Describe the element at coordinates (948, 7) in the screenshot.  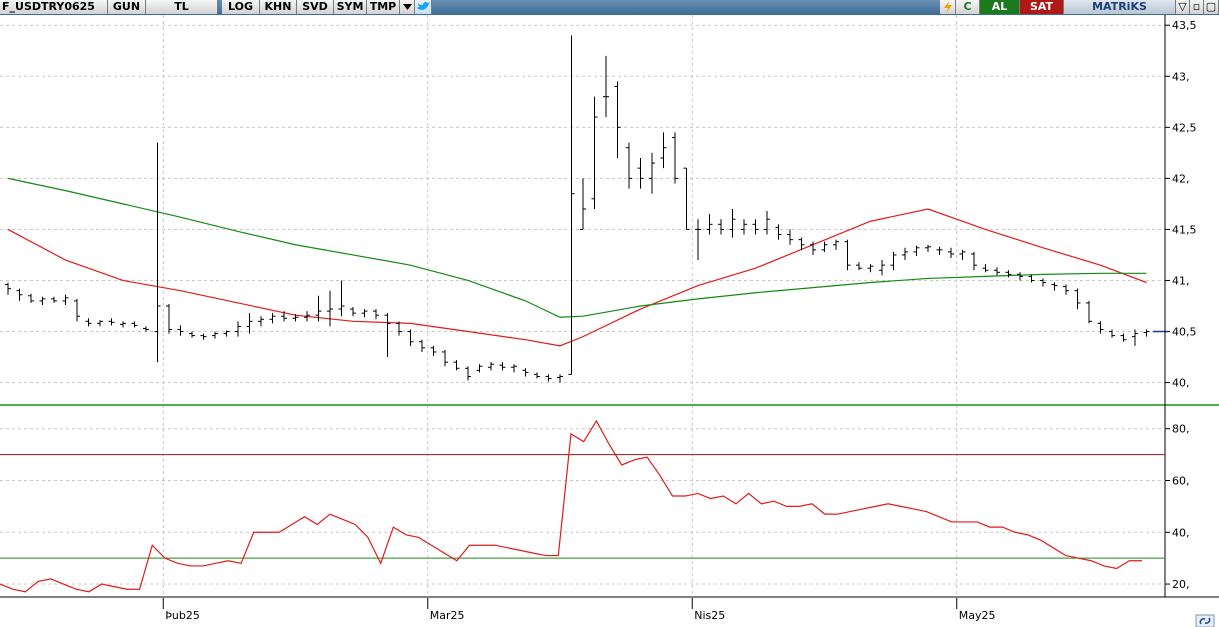
I see `lightning-icon` at that location.